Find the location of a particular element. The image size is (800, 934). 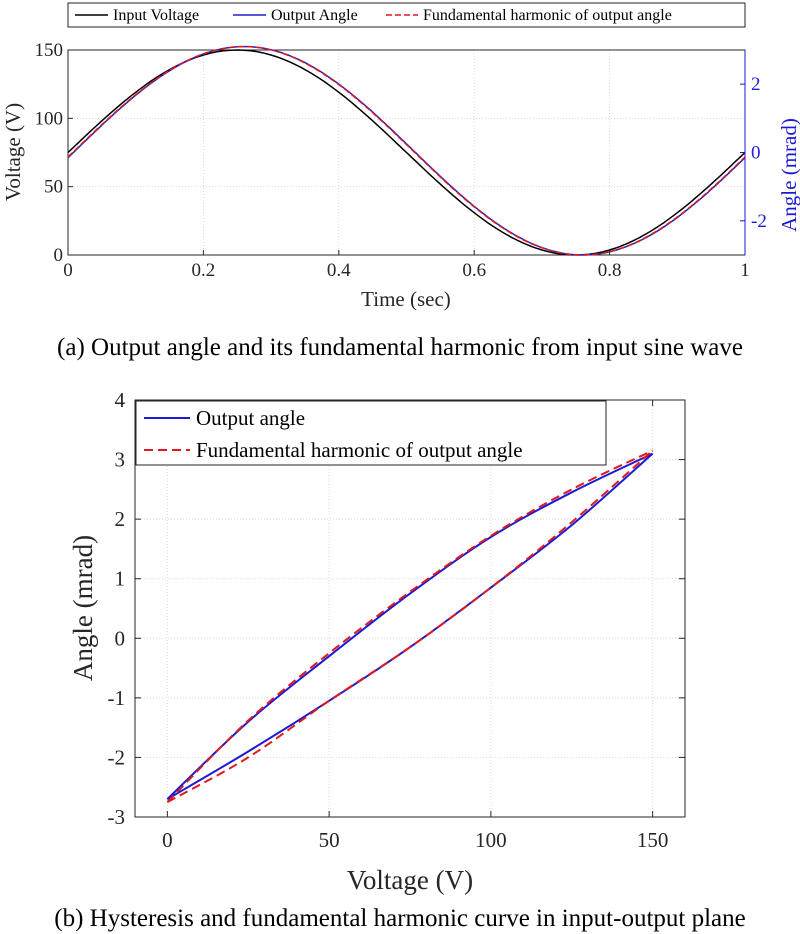

panel-b-y-tick-label: 2 is located at coordinates (120, 519).